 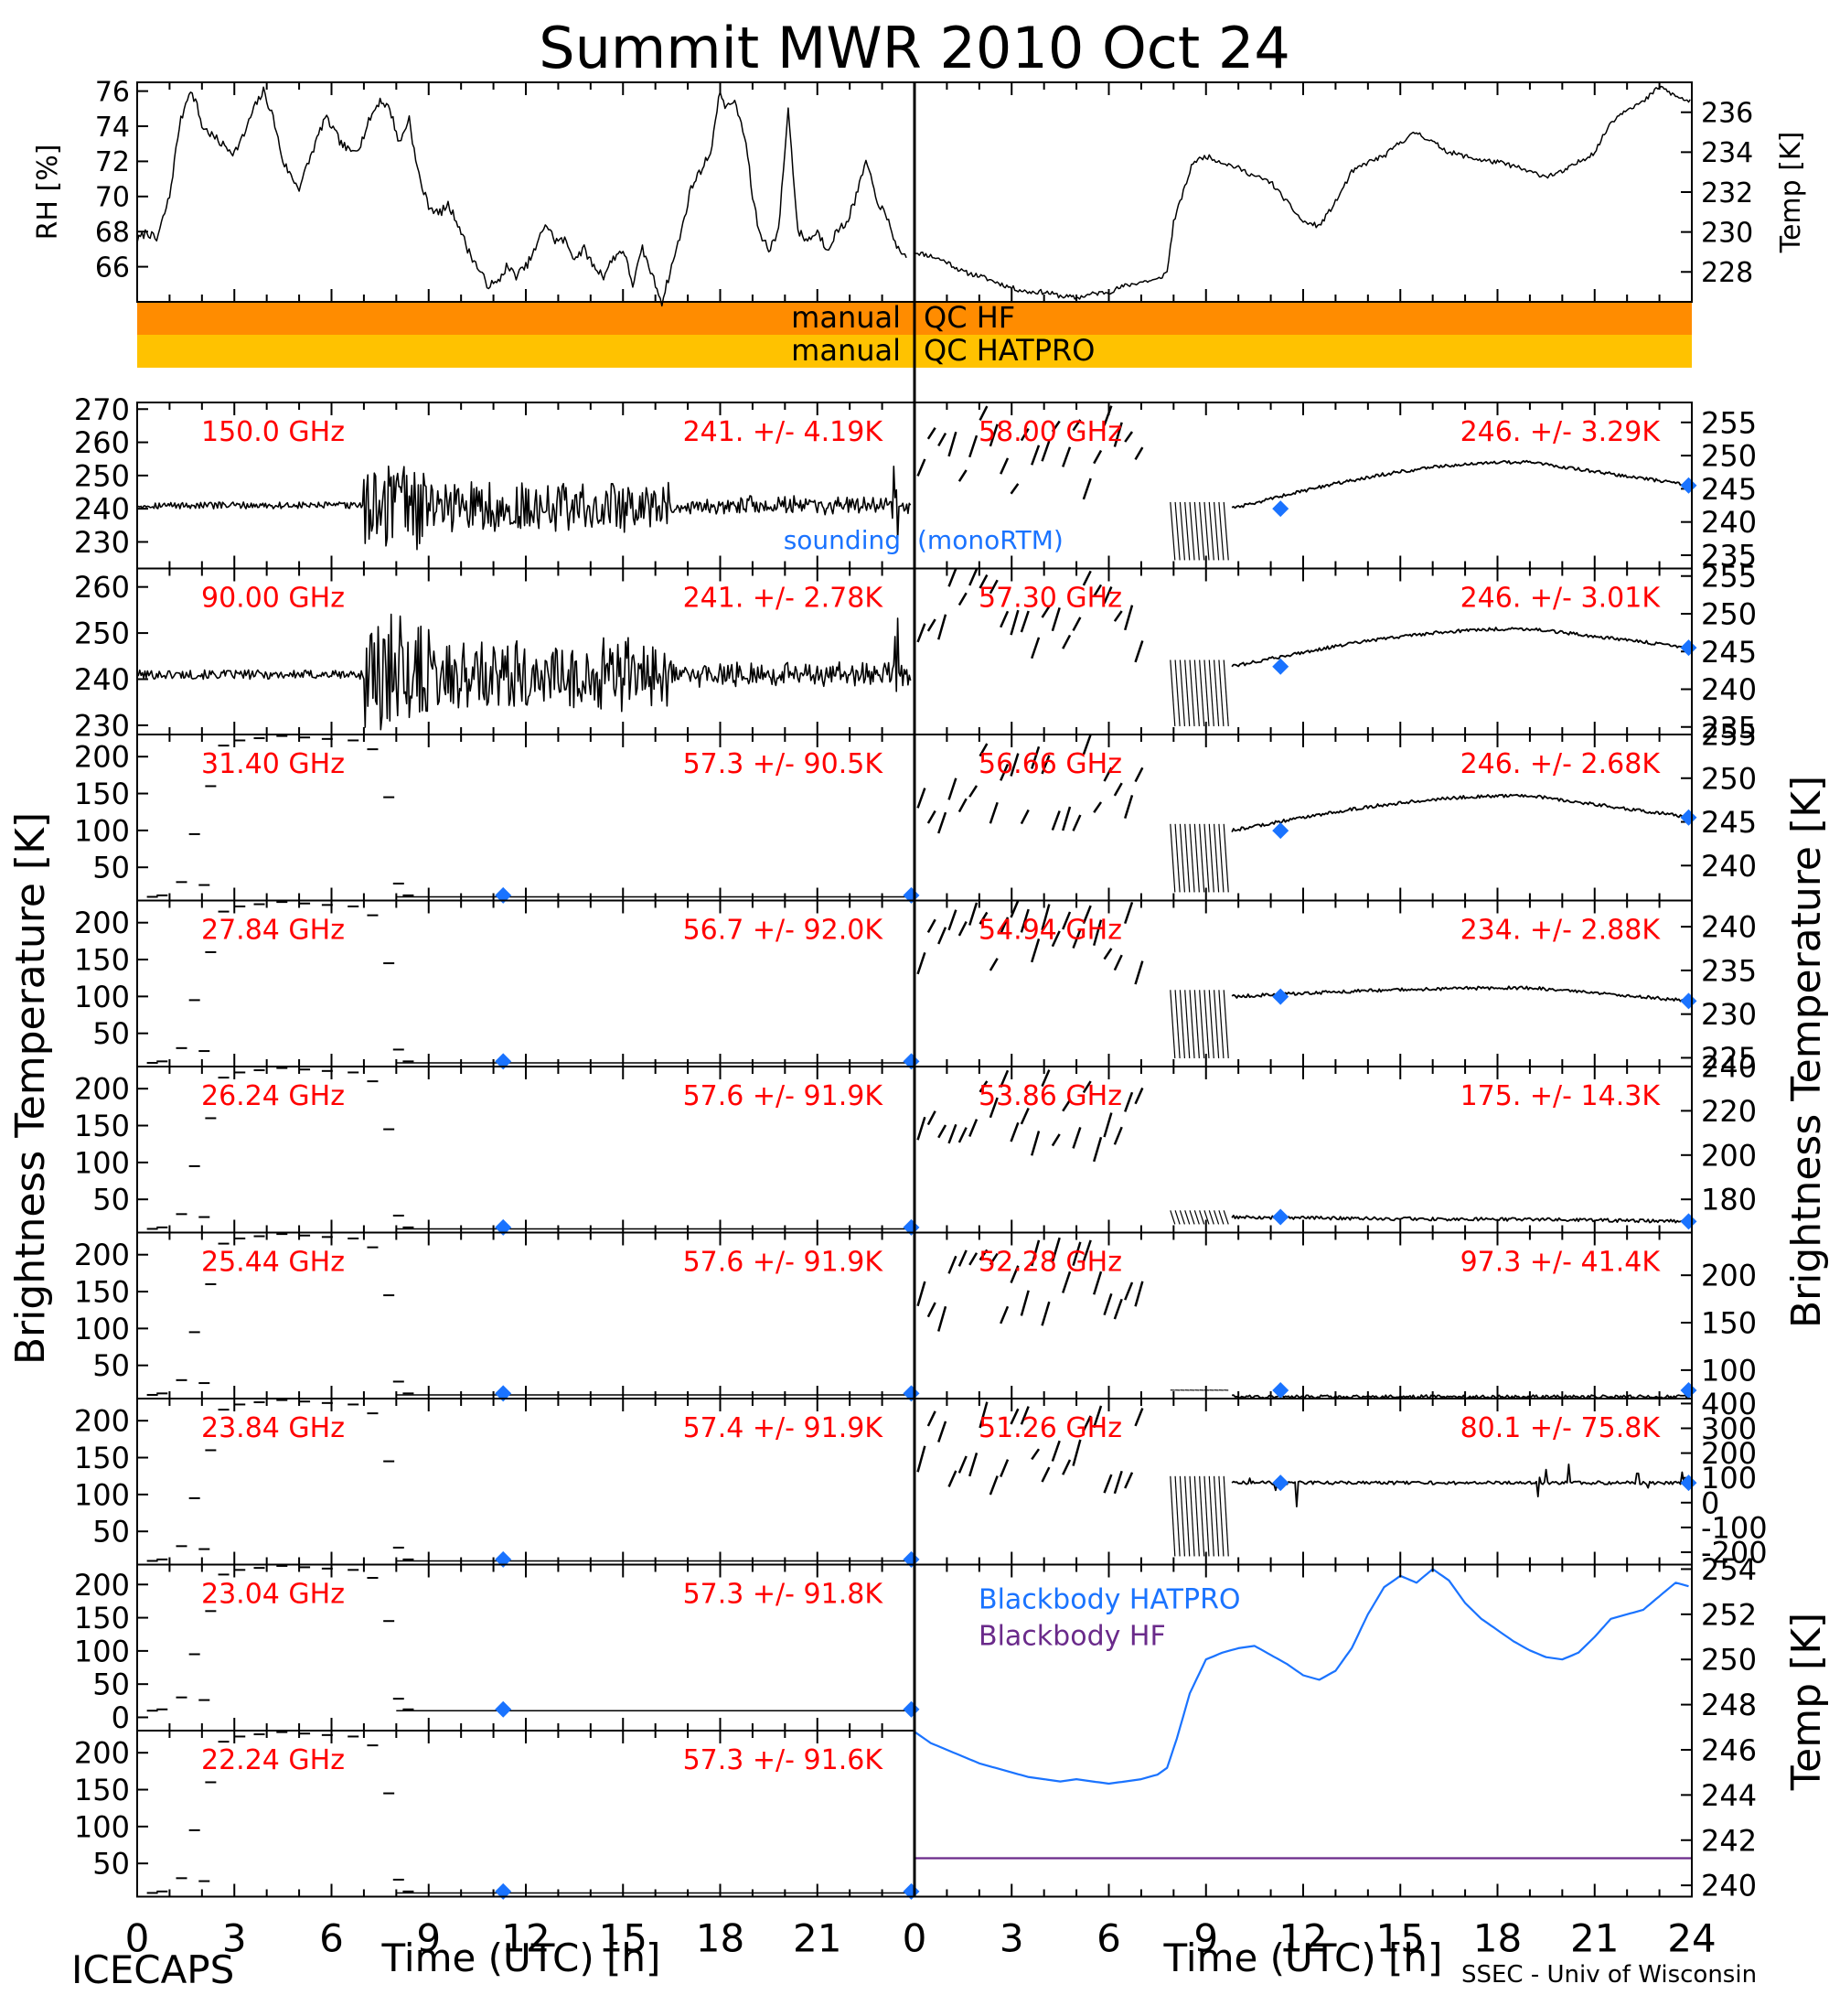 I want to click on y-tick-label: 74, so click(x=112, y=128).